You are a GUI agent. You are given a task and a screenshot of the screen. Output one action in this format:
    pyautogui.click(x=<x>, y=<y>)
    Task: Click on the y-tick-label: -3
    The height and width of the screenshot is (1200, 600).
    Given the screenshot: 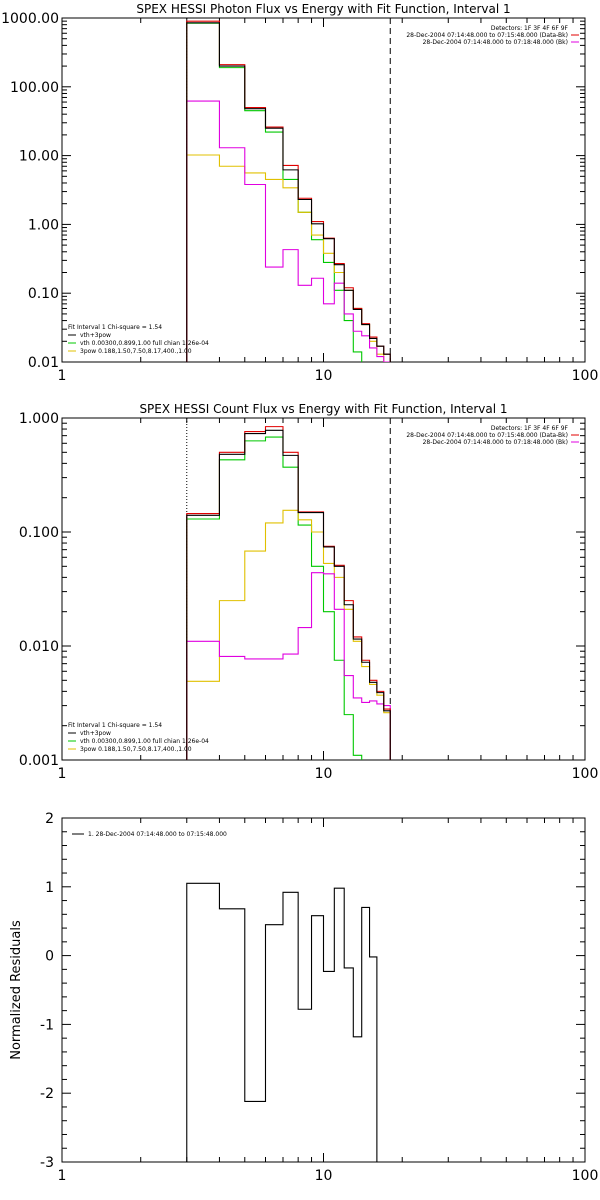 What is the action you would take?
    pyautogui.click(x=47, y=1163)
    